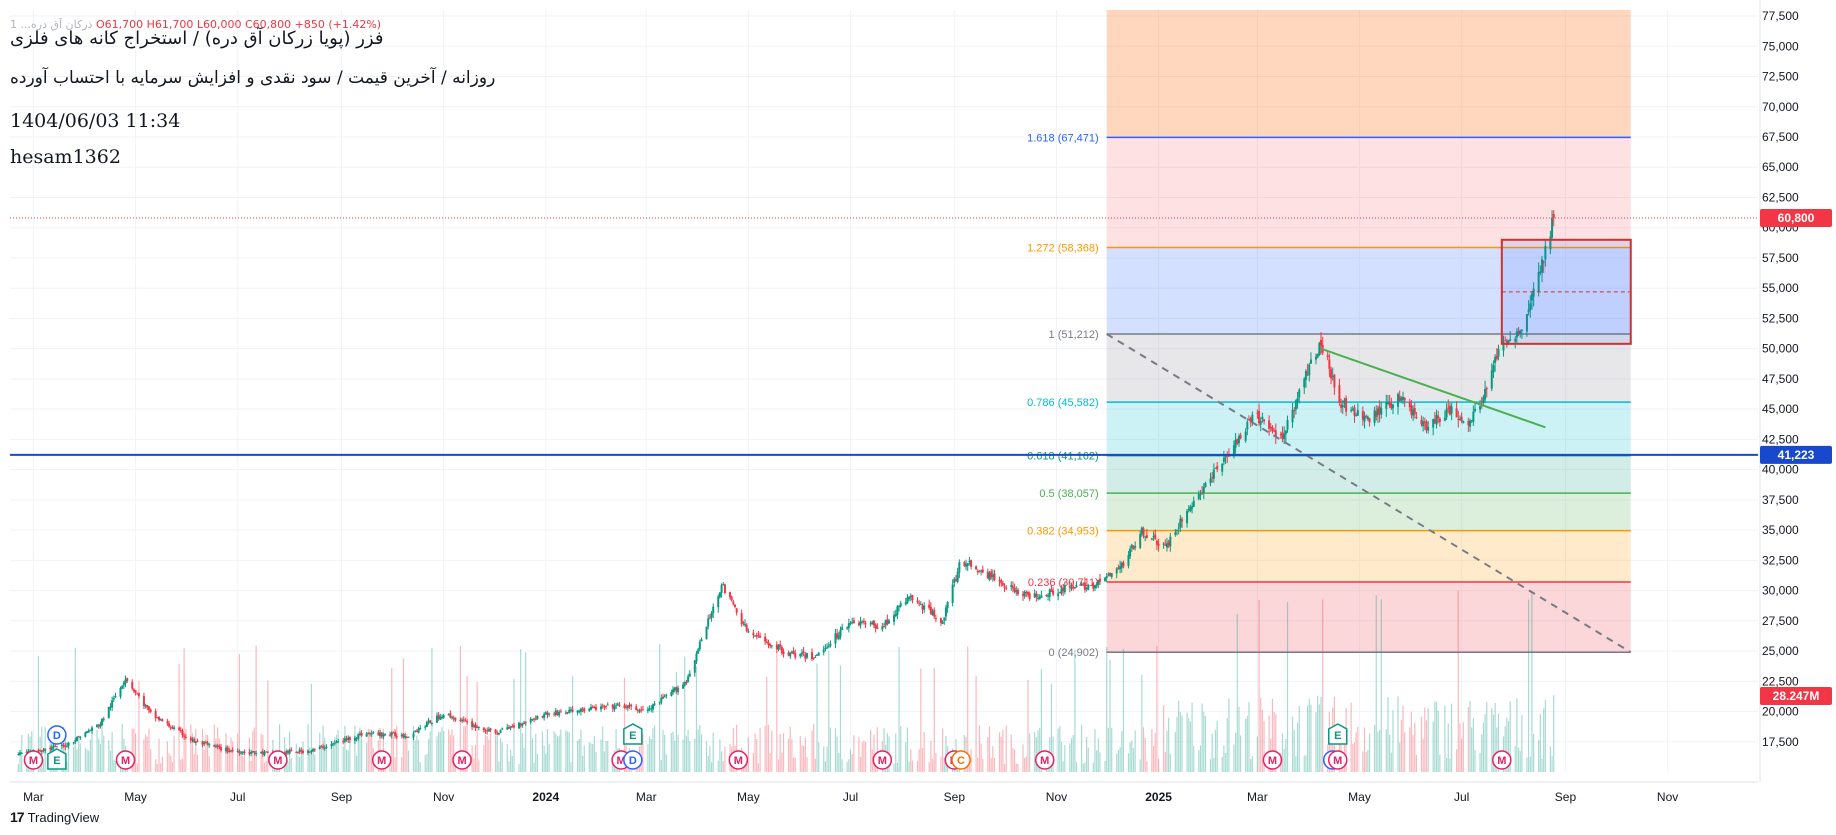  Describe the element at coordinates (1667, 797) in the screenshot. I see `time-tick-label: Nov` at that location.